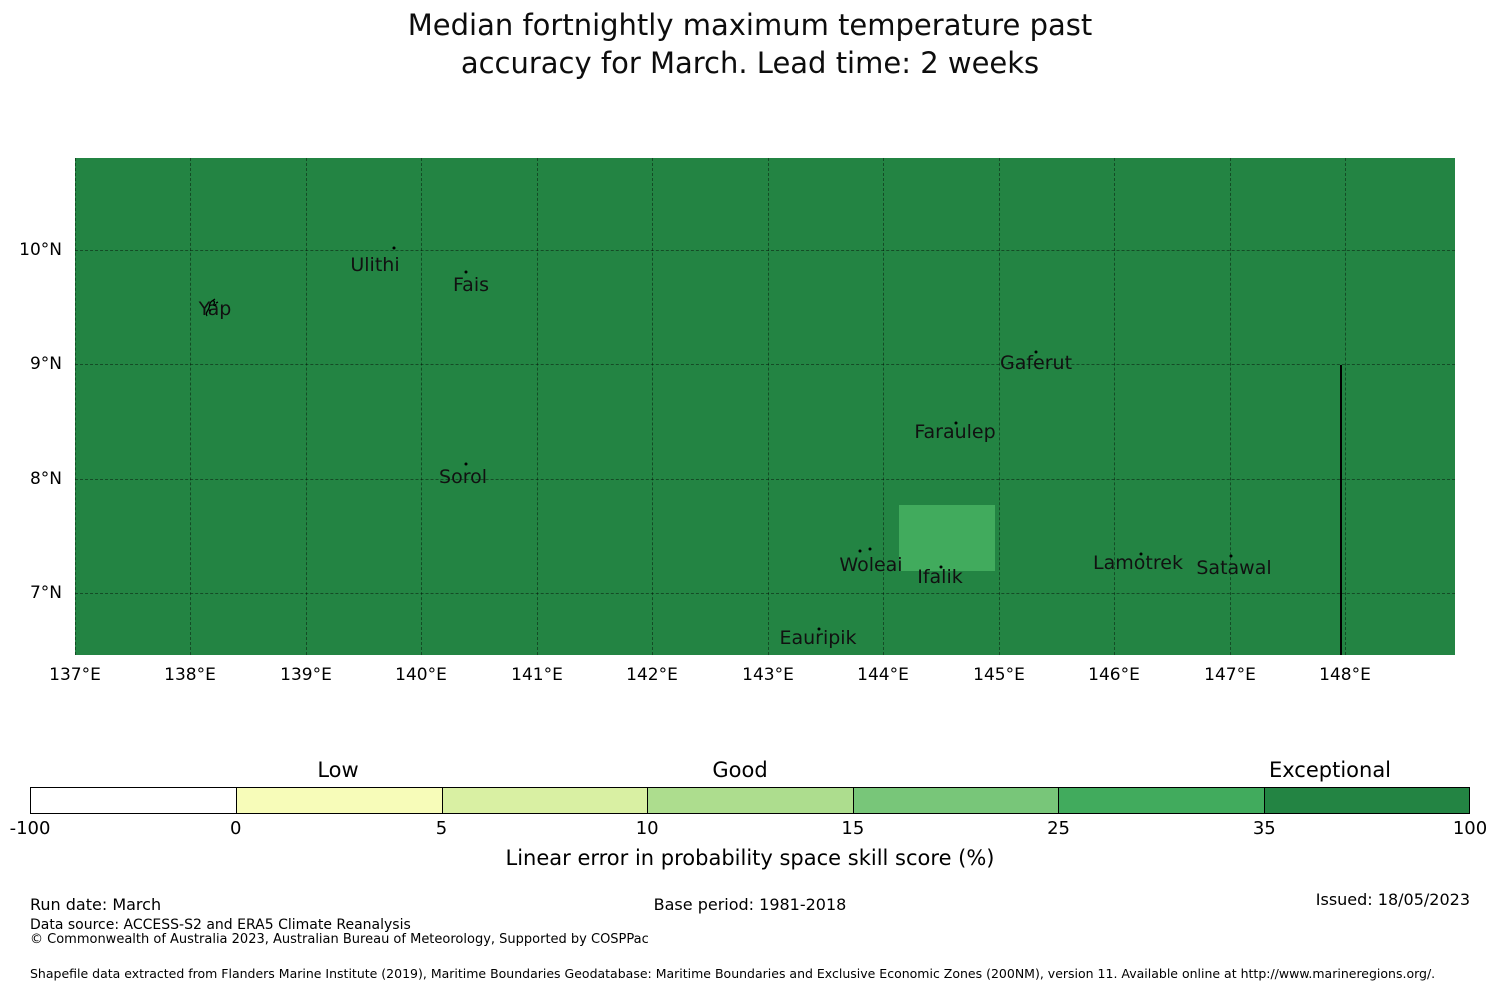  Describe the element at coordinates (40, 250) in the screenshot. I see `latitude-tick-label: 10°N` at that location.